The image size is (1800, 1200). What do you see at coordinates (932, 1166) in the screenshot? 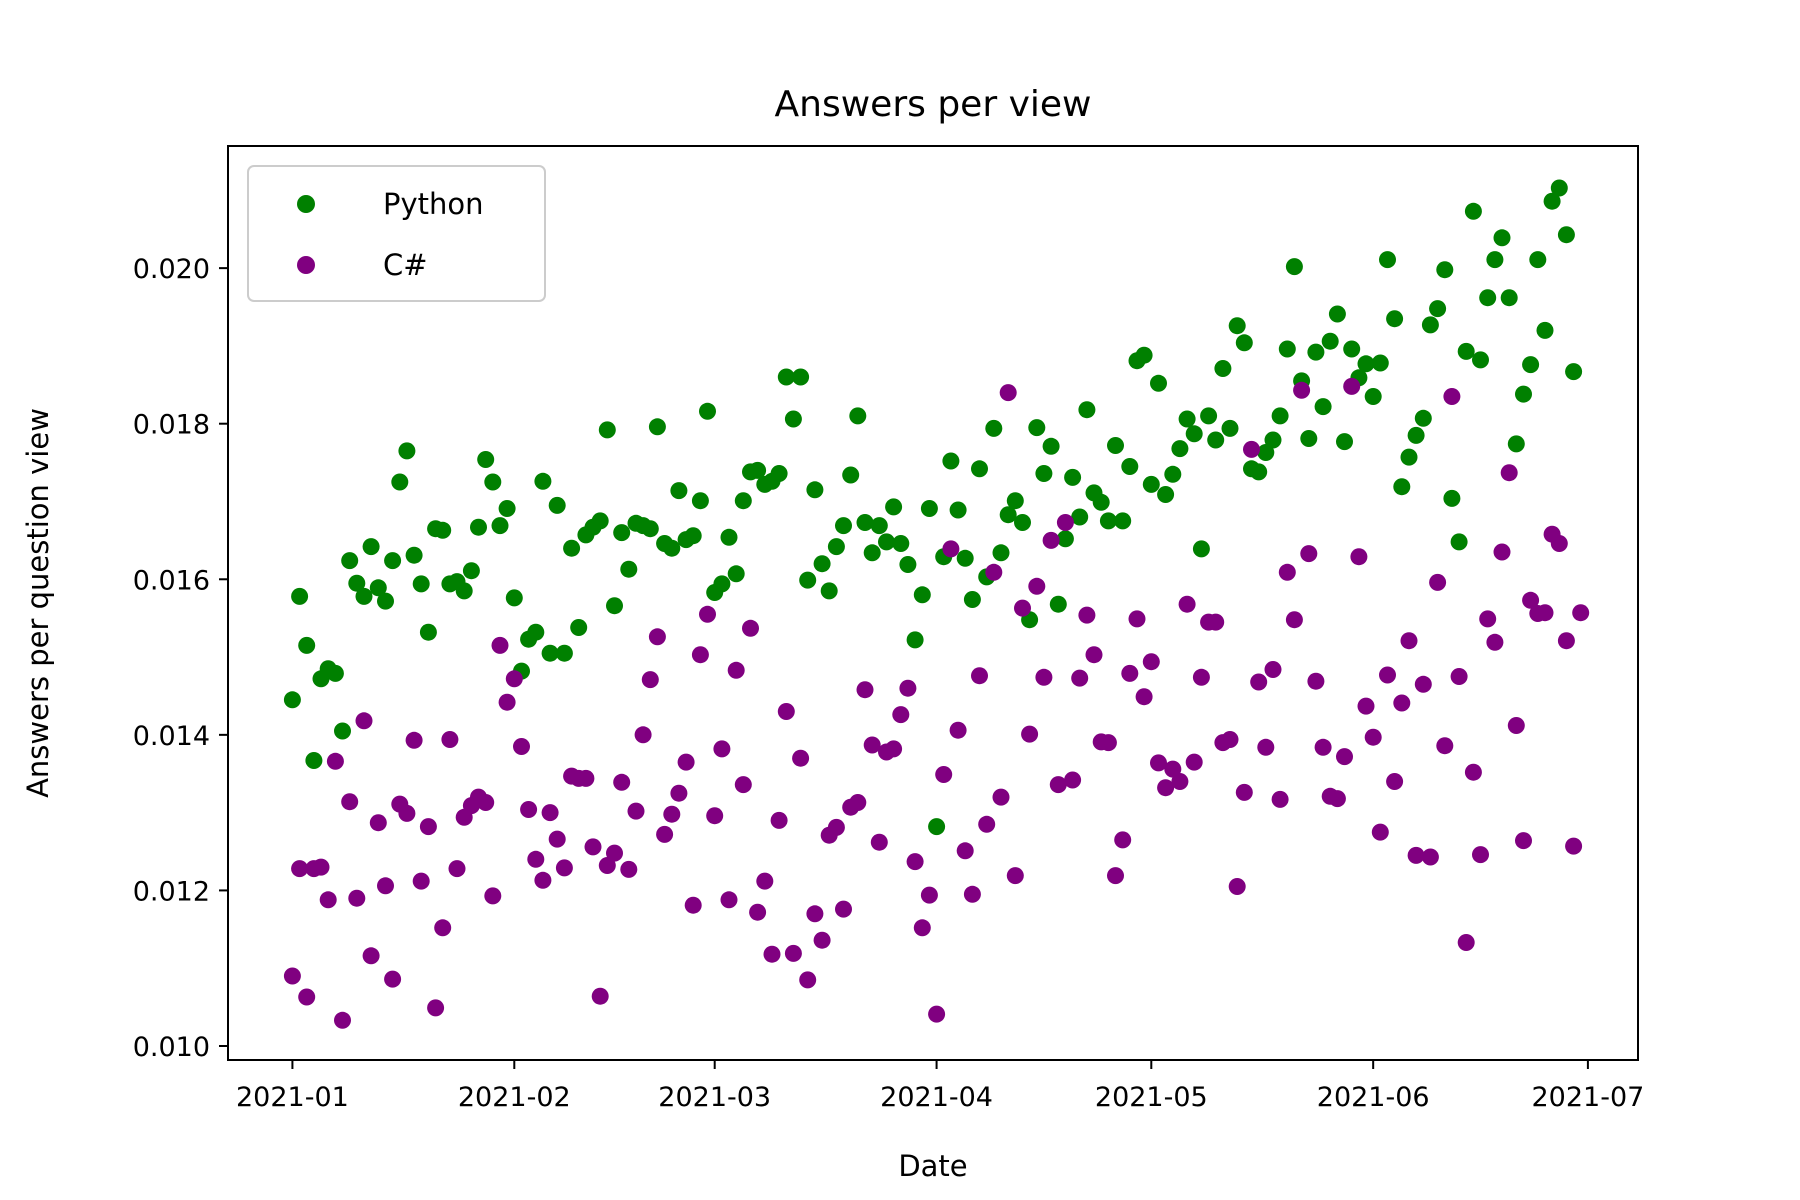
I see `x-axis-label: Date` at bounding box center [932, 1166].